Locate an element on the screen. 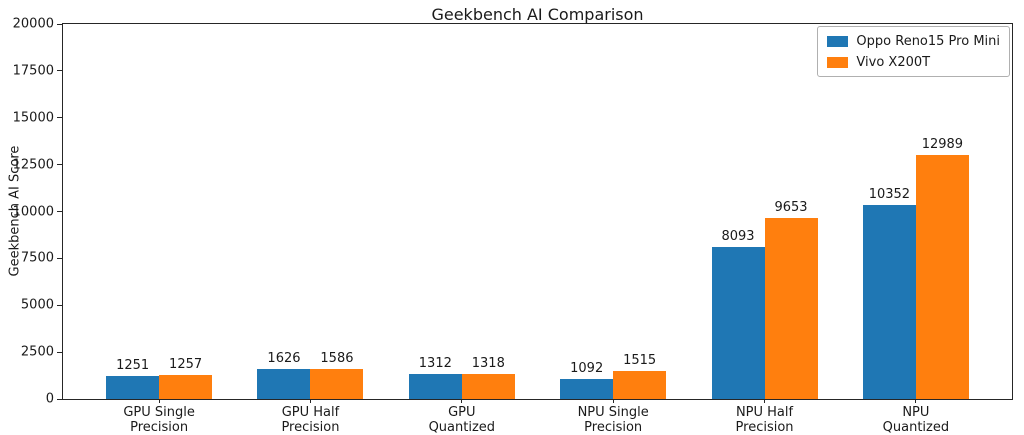 Image resolution: width=1024 pixels, height=435 pixels. bar-value-label: 9653 is located at coordinates (791, 208).